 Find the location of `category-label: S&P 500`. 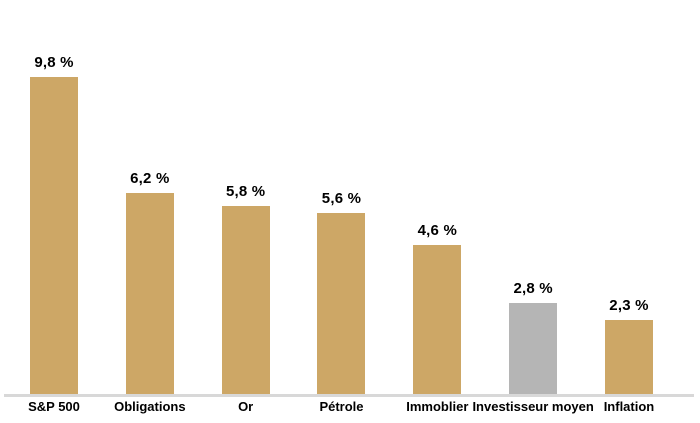

category-label: S&P 500 is located at coordinates (54, 406).